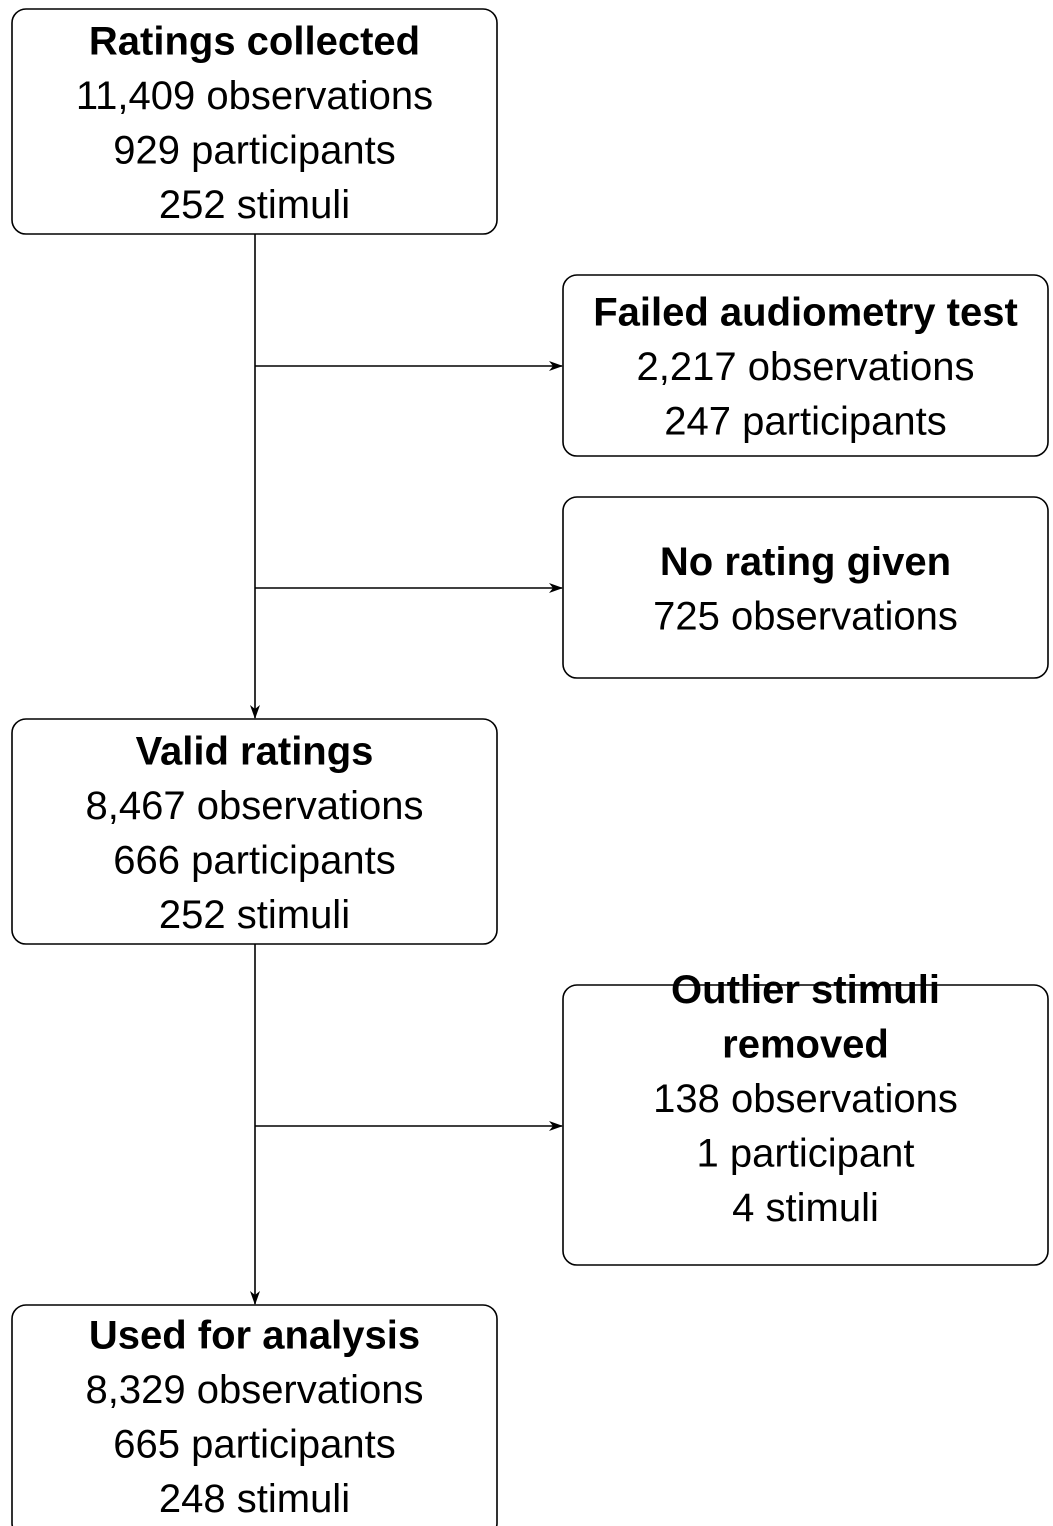 The height and width of the screenshot is (1526, 1053). What do you see at coordinates (805, 990) in the screenshot?
I see `node-title: Outlier stimuli` at bounding box center [805, 990].